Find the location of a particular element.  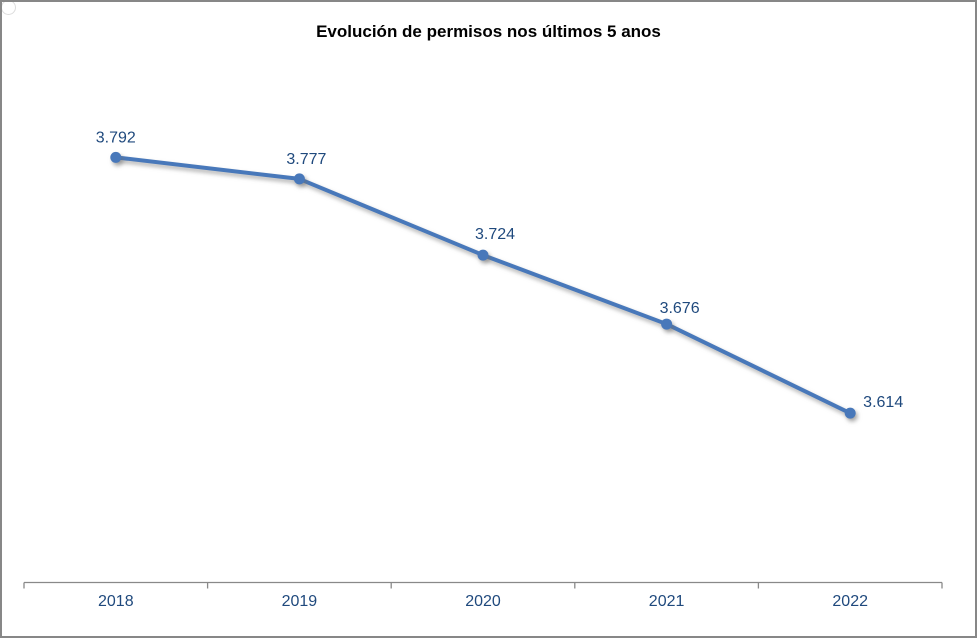

chart-title: Evolución de permisos nos últimos 5 anos is located at coordinates (488, 31).